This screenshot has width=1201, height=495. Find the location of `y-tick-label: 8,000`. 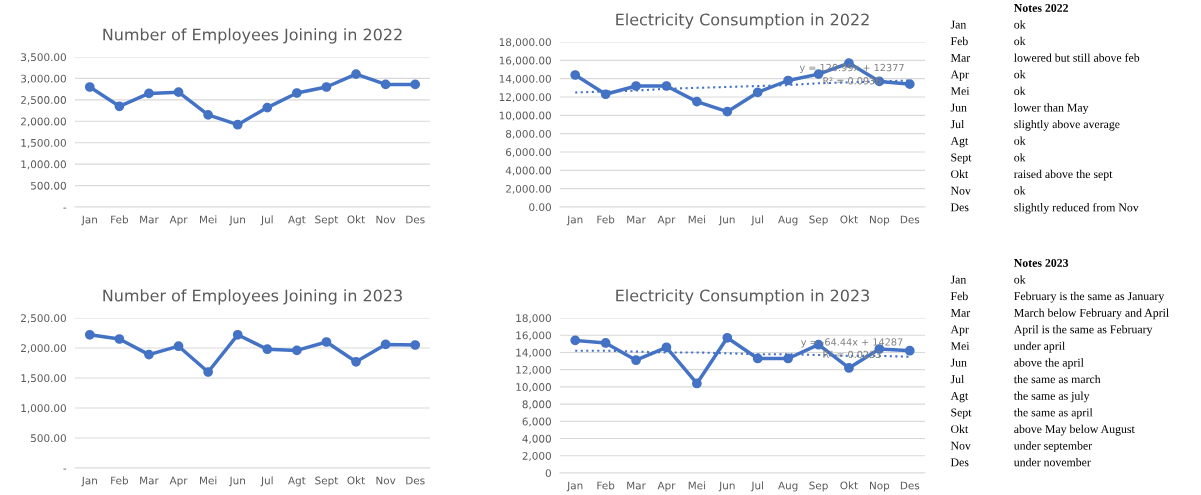

y-tick-label: 8,000 is located at coordinates (536, 405).